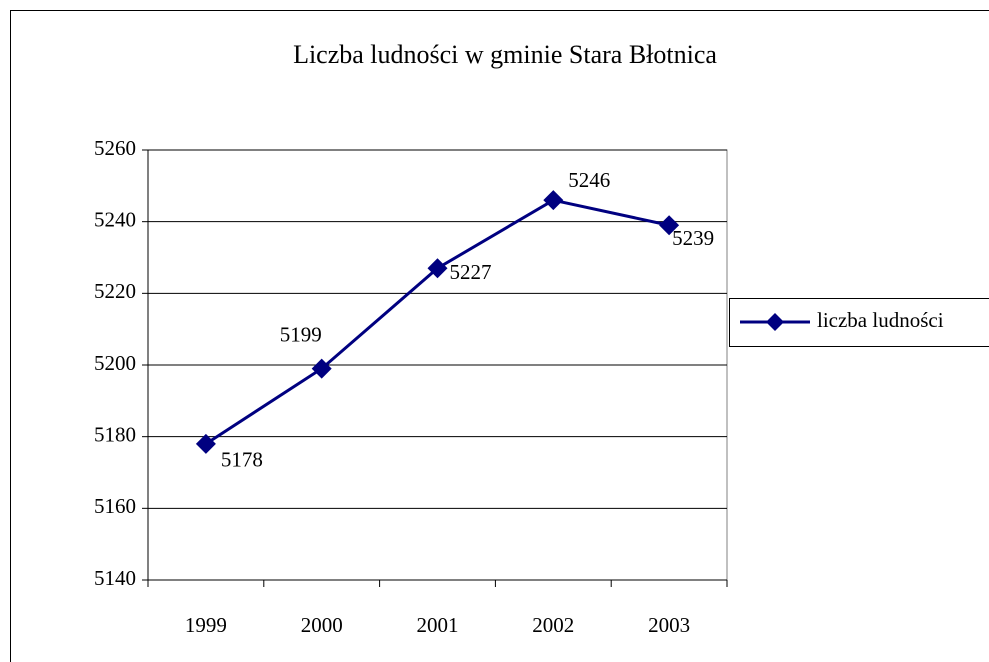 The height and width of the screenshot is (662, 989). Describe the element at coordinates (115, 291) in the screenshot. I see `y-tick-label: 5220` at that location.